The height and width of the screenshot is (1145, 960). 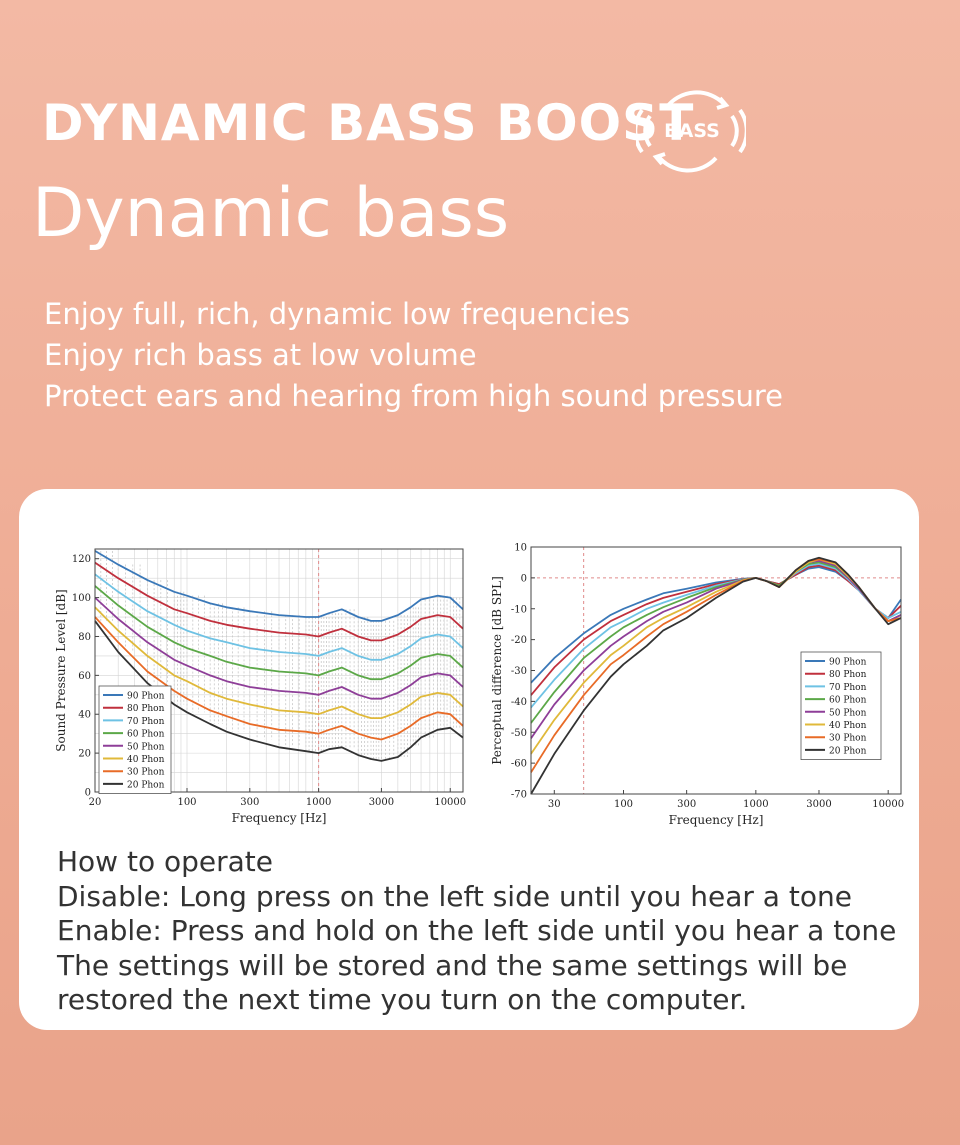 What do you see at coordinates (165, 861) in the screenshot?
I see `operation-heading: How to operate` at bounding box center [165, 861].